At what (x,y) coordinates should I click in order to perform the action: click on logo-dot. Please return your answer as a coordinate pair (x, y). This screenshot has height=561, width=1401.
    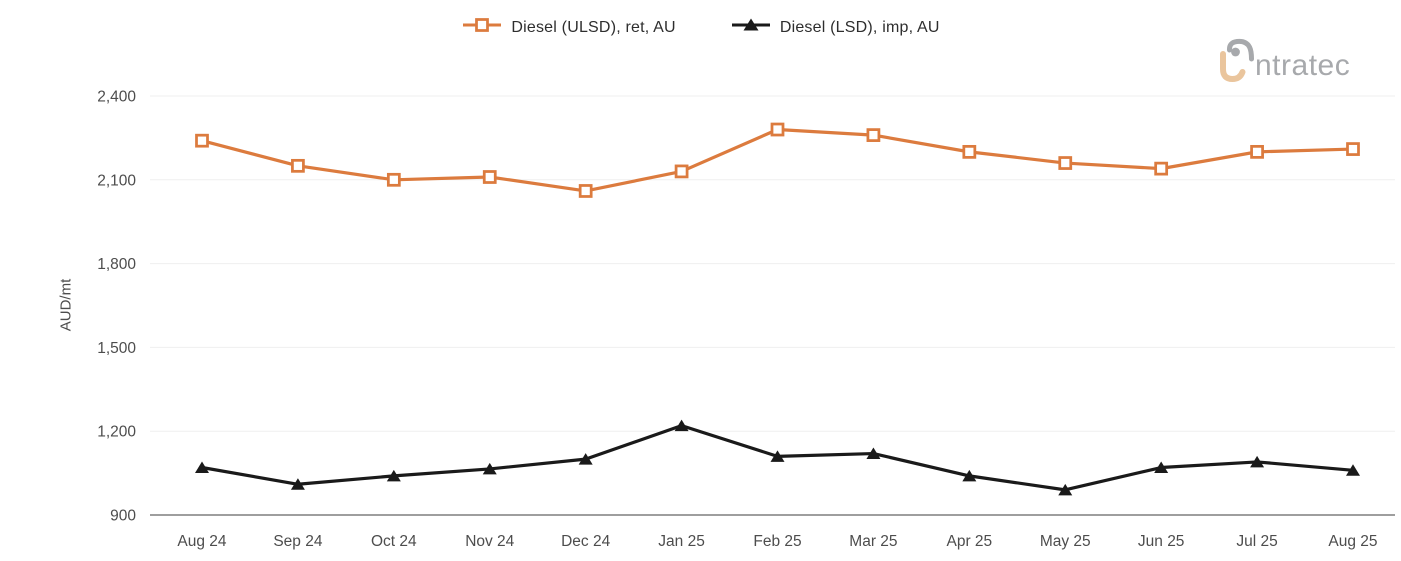
    Looking at the image, I should click on (1235, 52).